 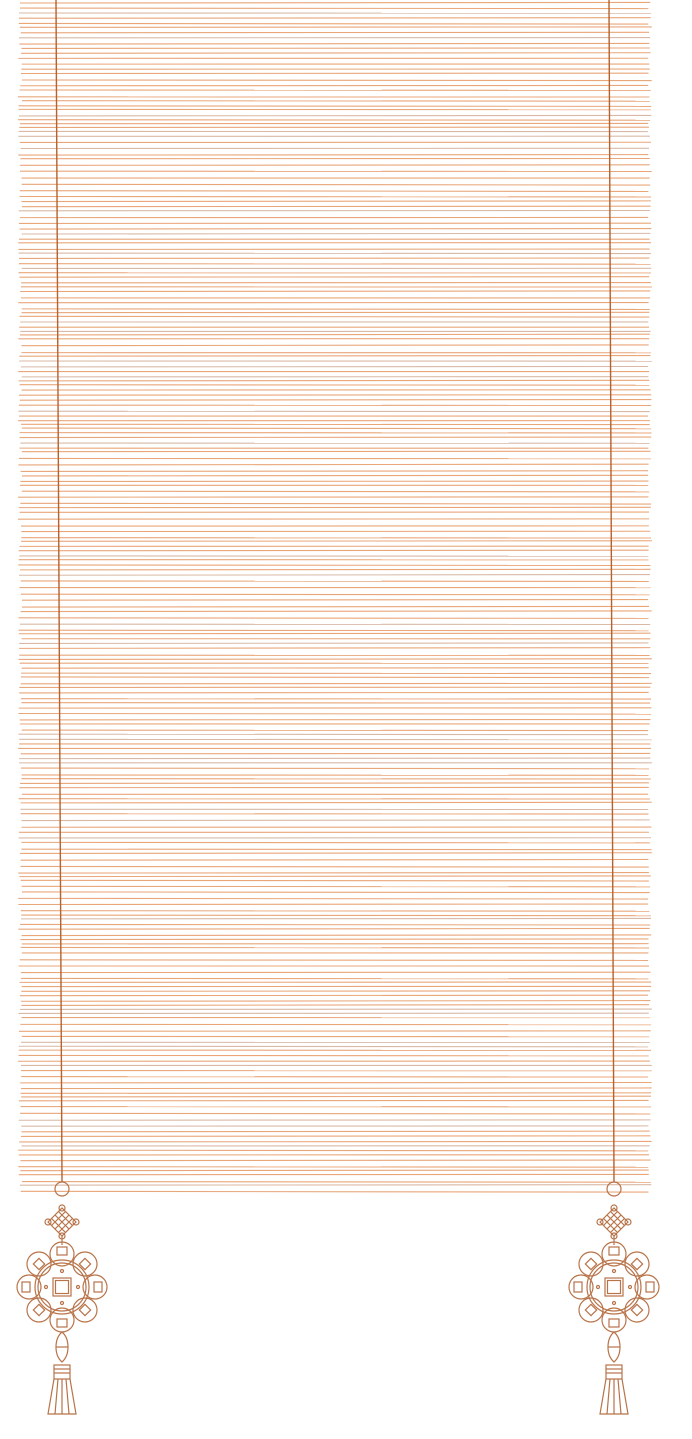 I want to click on left-cord, so click(x=59, y=591).